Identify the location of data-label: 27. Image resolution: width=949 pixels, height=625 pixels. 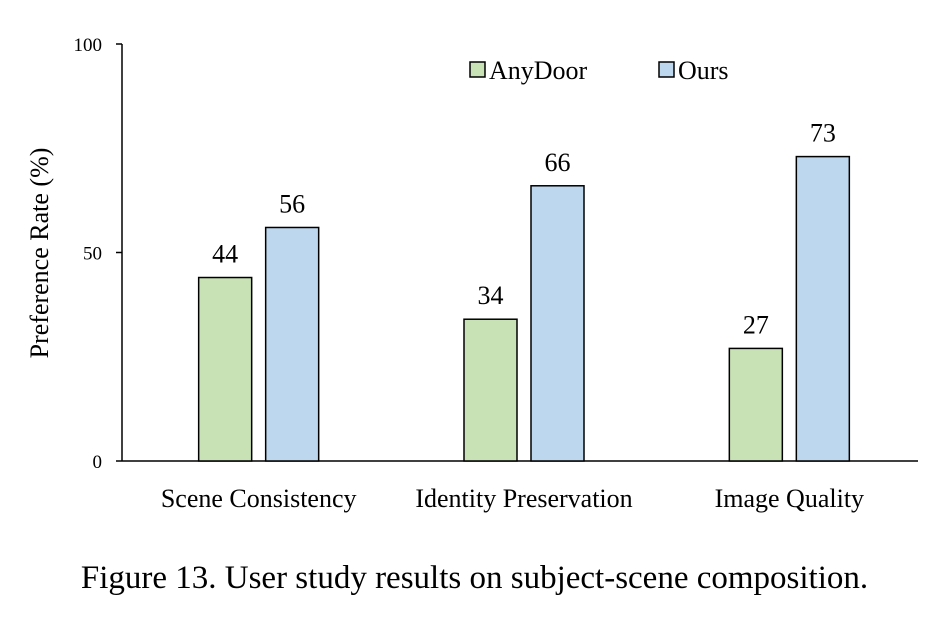
(756, 324).